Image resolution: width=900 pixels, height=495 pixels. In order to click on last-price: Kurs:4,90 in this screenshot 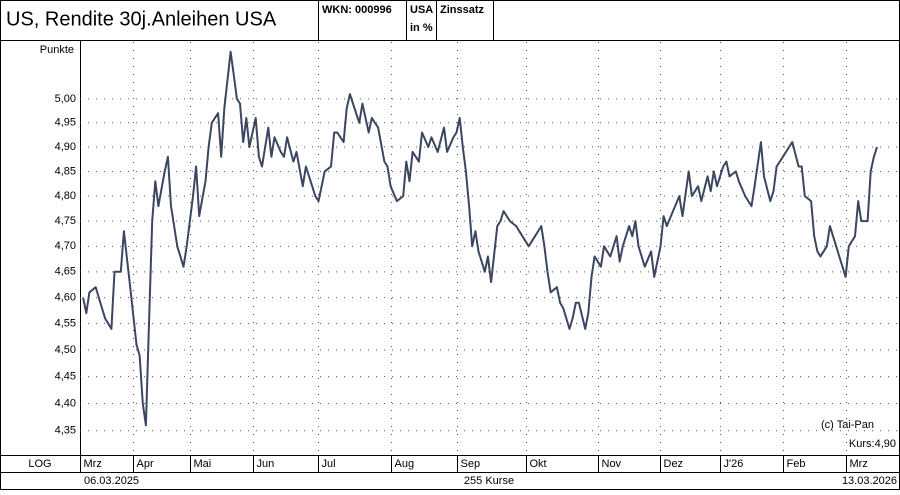, I will do `click(872, 444)`.